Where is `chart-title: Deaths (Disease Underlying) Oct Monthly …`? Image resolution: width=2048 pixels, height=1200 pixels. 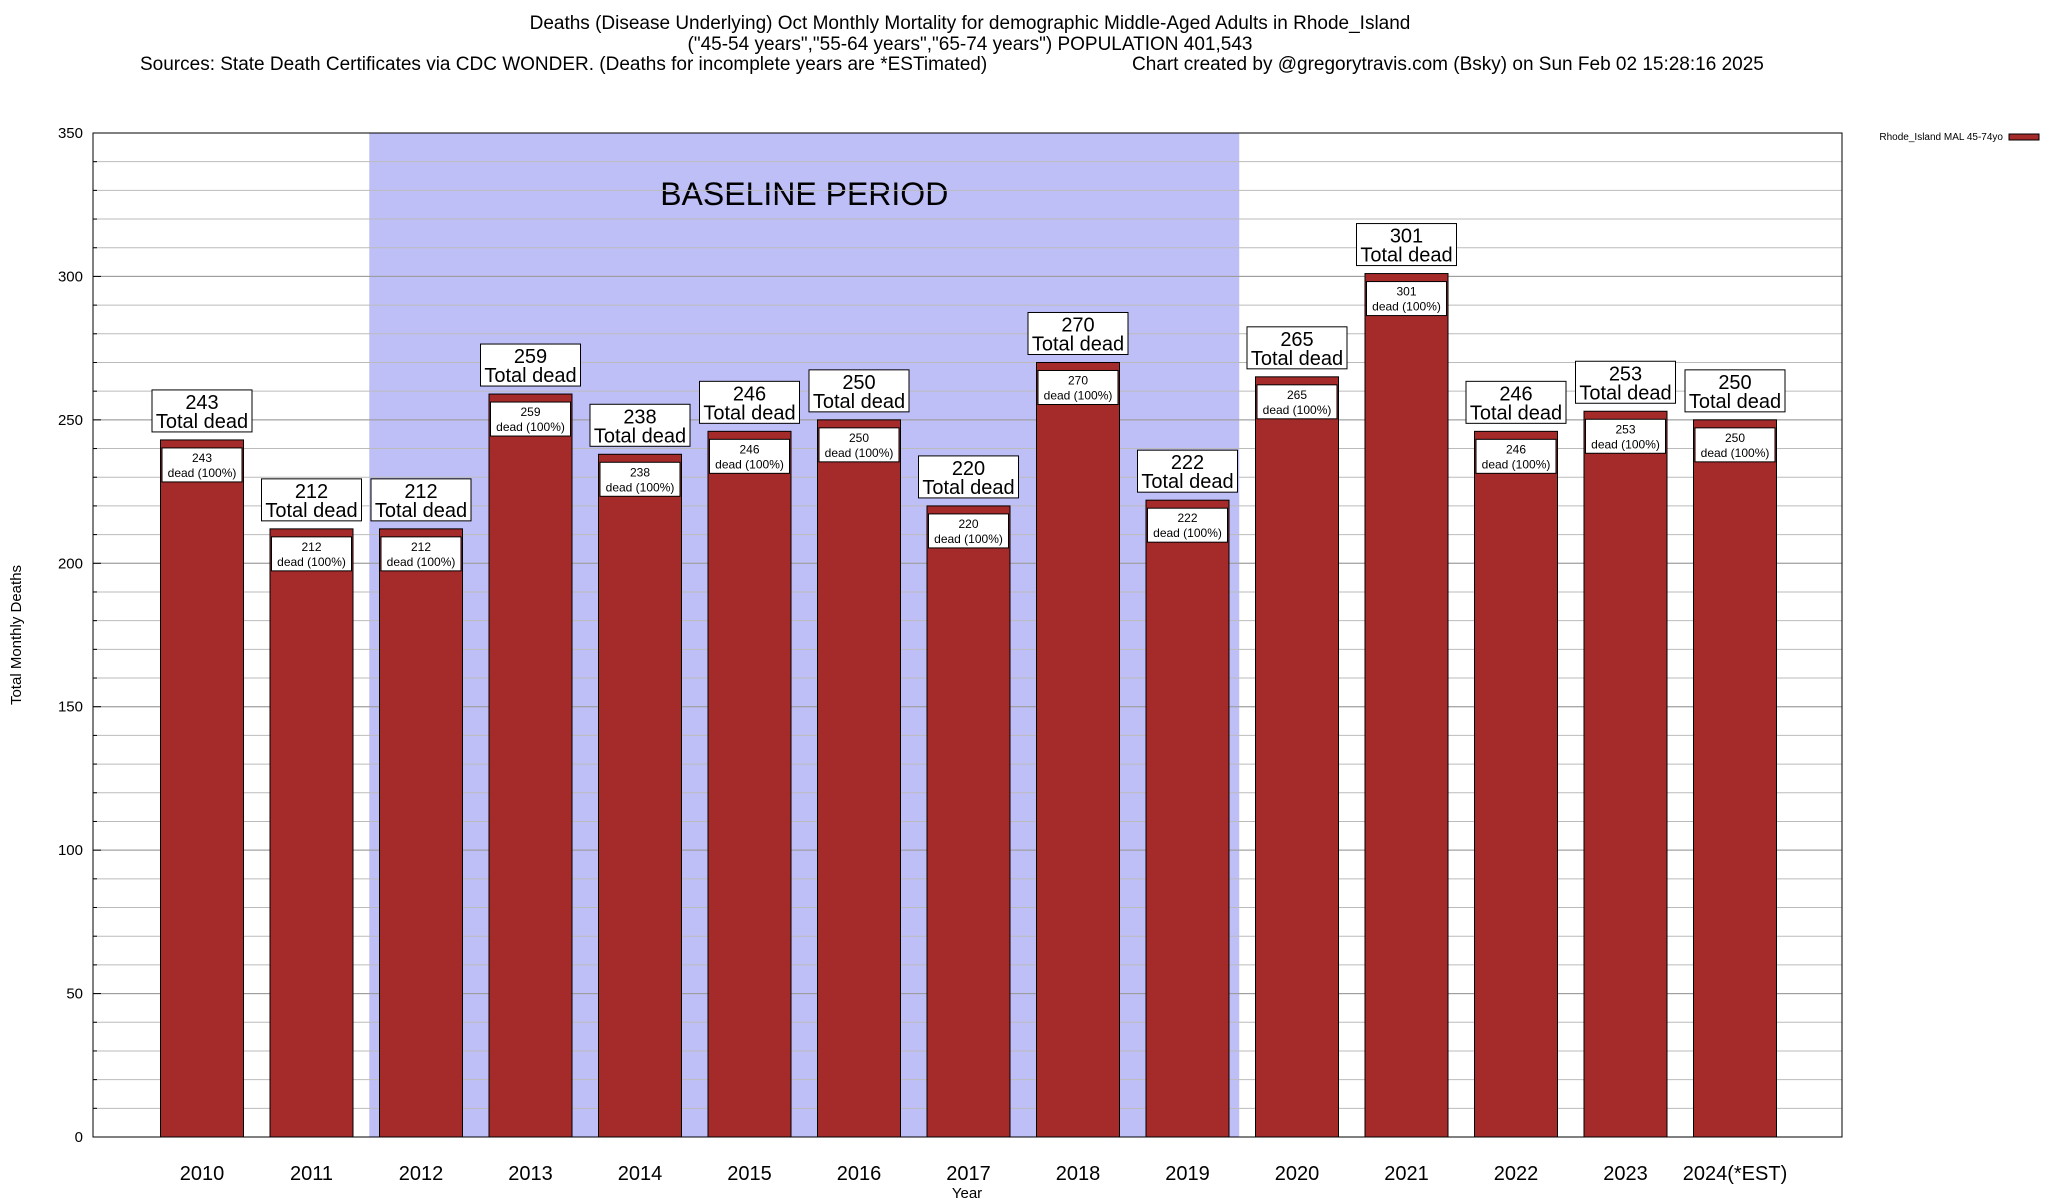
chart-title: Deaths (Disease Underlying) Oct Monthly … is located at coordinates (970, 23).